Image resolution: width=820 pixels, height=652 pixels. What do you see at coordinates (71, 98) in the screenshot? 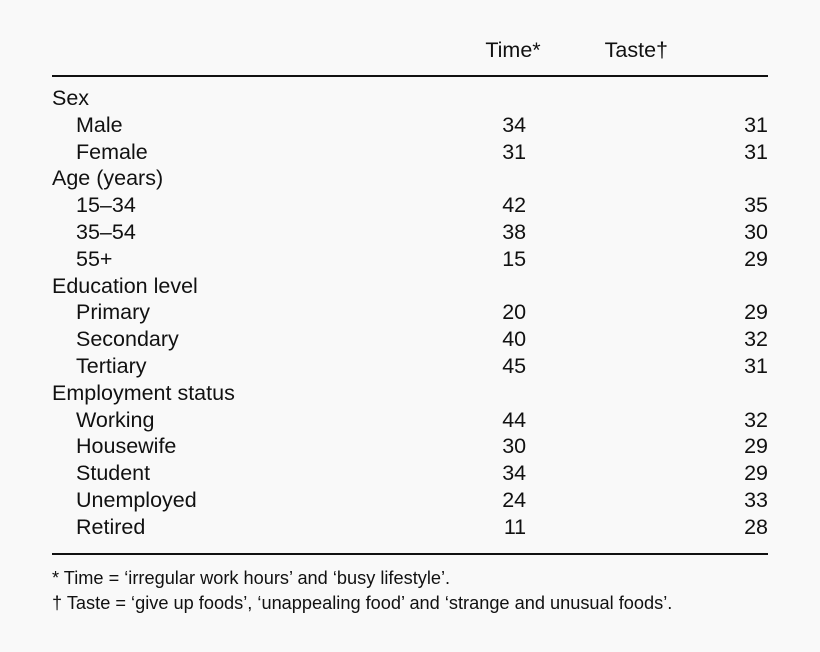
I see `group-label: Sex` at bounding box center [71, 98].